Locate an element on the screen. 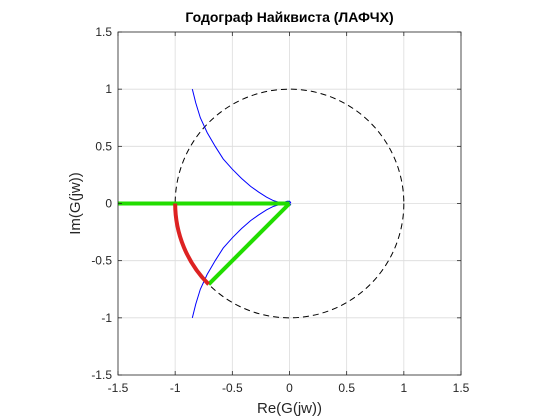 This screenshot has height=420, width=560. x-tick-label-2: -0.5 is located at coordinates (232, 388).